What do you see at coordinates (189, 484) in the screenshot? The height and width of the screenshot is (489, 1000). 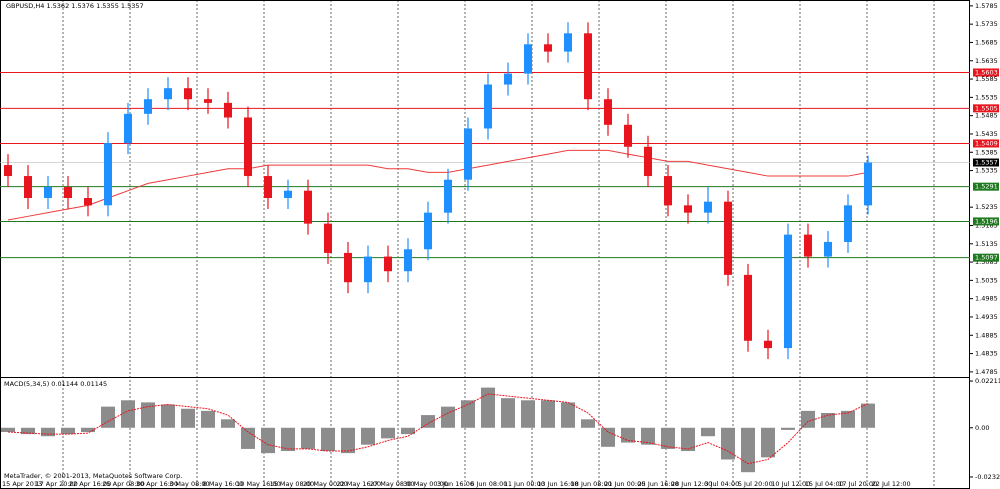 I see `x-tick-label: 3 May 08:00` at bounding box center [189, 484].